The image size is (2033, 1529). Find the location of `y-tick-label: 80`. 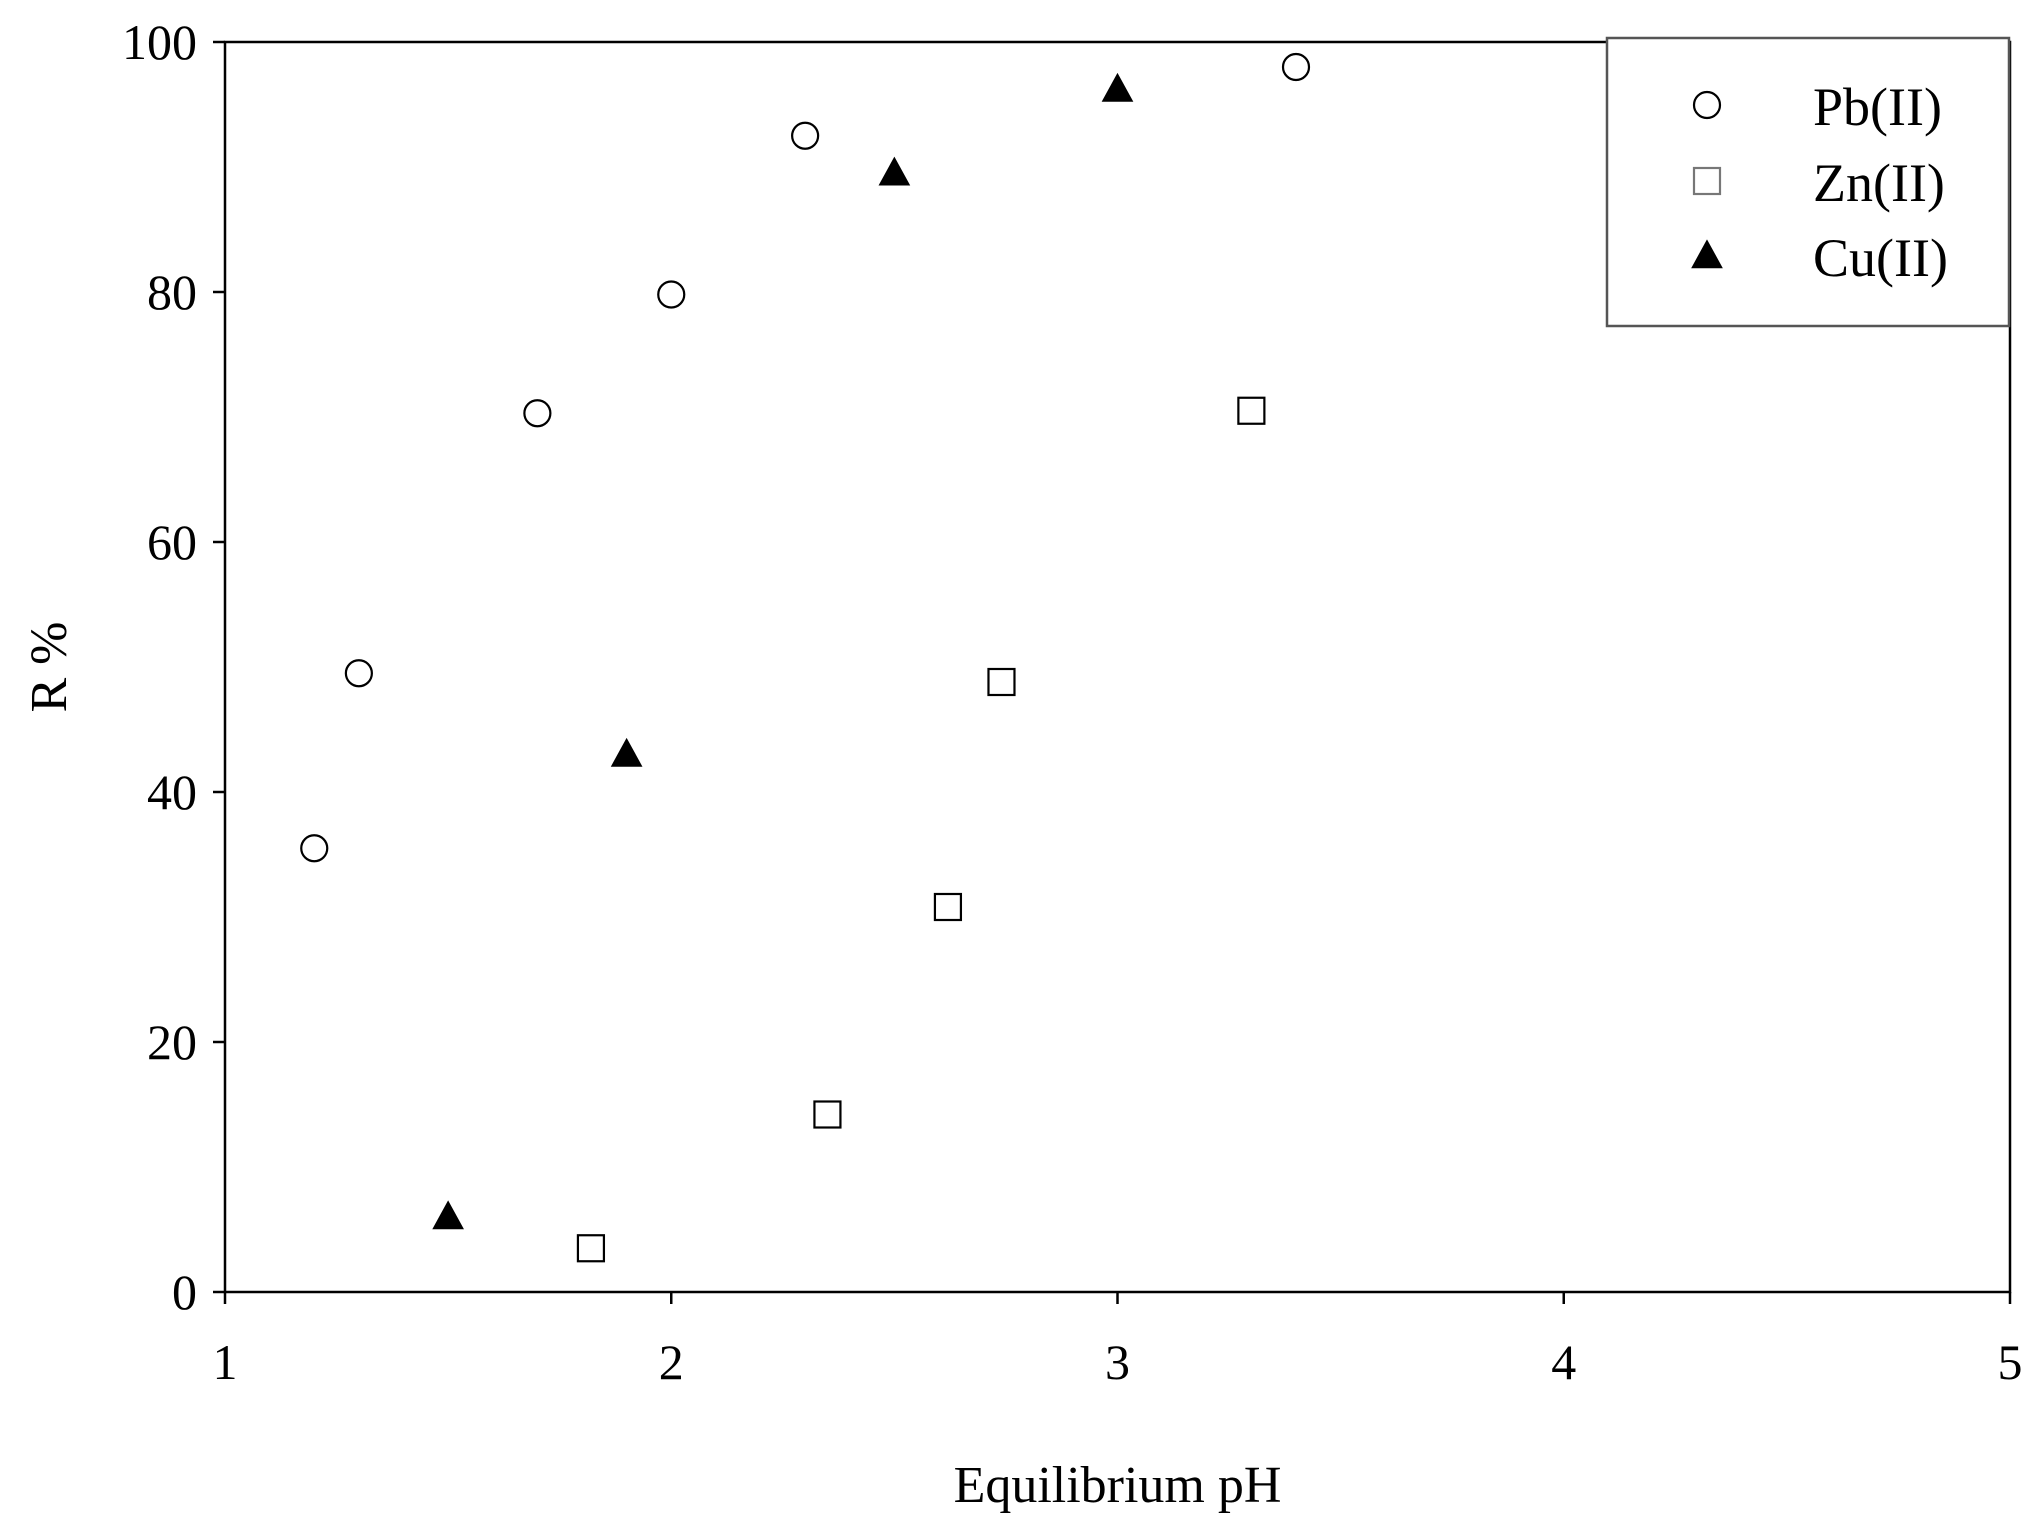

y-tick-label: 80 is located at coordinates (172, 292).